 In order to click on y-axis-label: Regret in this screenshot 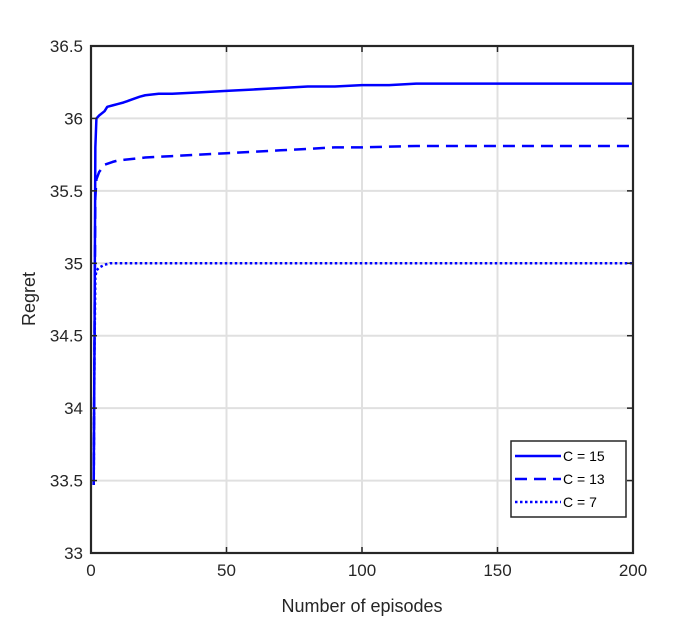, I will do `click(29, 299)`.